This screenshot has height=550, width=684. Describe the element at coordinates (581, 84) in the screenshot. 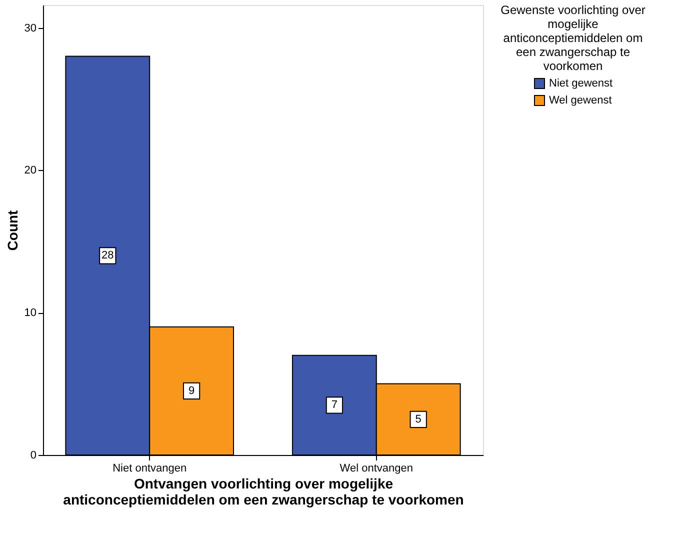

I see `legend-label: Niet gewenst` at that location.